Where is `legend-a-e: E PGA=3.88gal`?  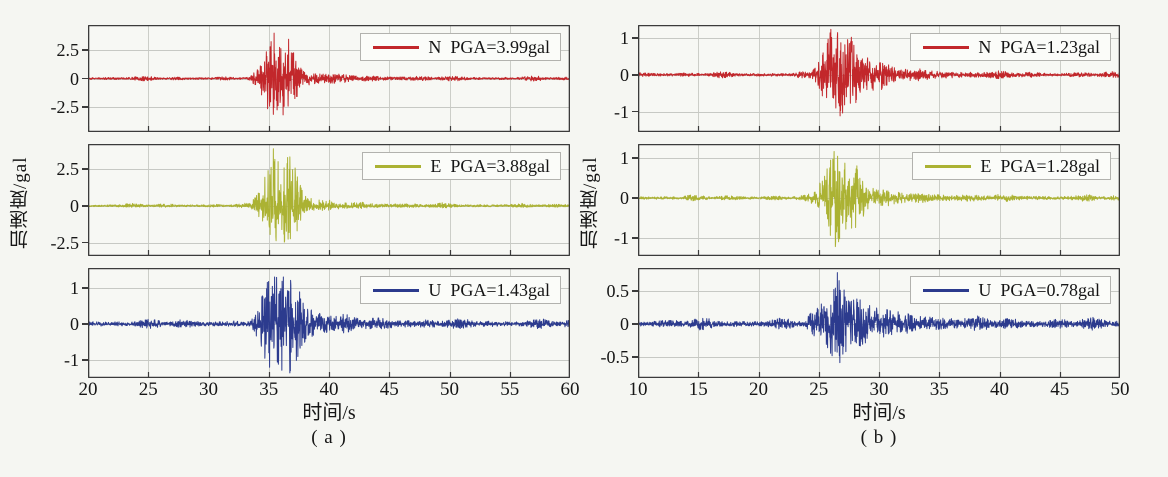
legend-a-e: E PGA=3.88gal is located at coordinates (461, 166).